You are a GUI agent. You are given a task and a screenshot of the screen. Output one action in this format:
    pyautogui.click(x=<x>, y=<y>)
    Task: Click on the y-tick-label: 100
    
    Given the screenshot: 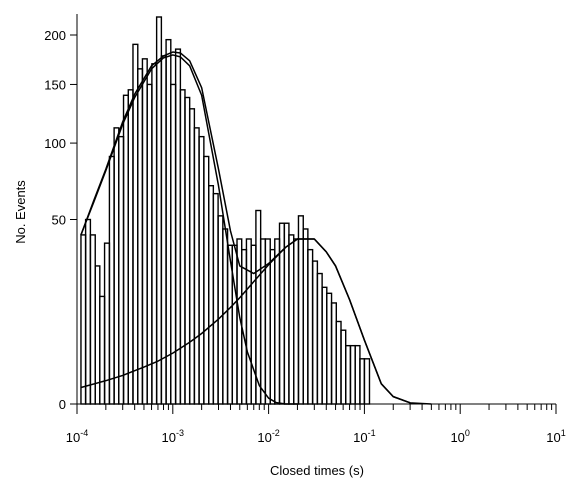 What is the action you would take?
    pyautogui.click(x=55, y=143)
    